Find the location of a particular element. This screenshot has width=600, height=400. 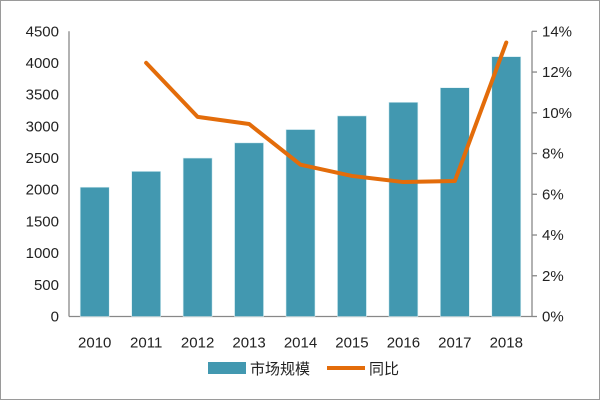

bar-2010 is located at coordinates (94, 251).